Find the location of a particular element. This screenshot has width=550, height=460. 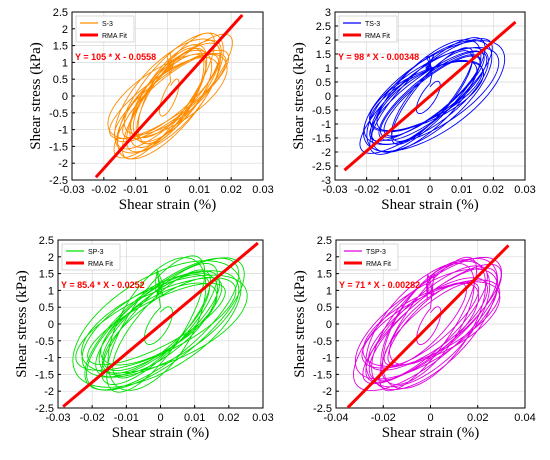

y-tick-label: -3 is located at coordinates (326, 181).